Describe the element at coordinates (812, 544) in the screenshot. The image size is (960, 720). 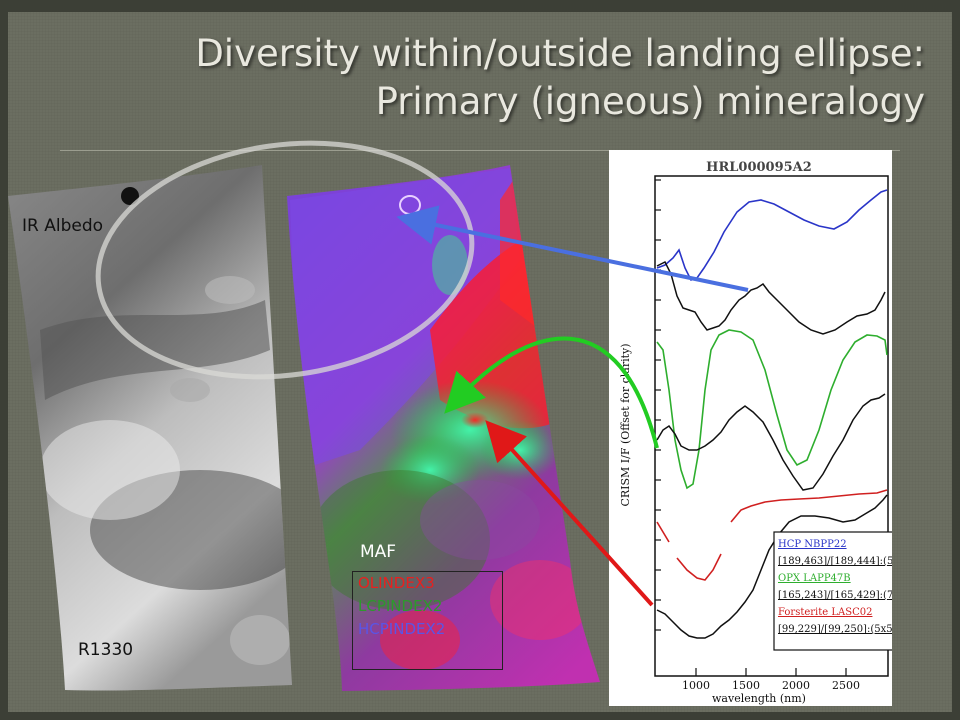
I see `key-hcp-name: HCP NBPP22` at that location.